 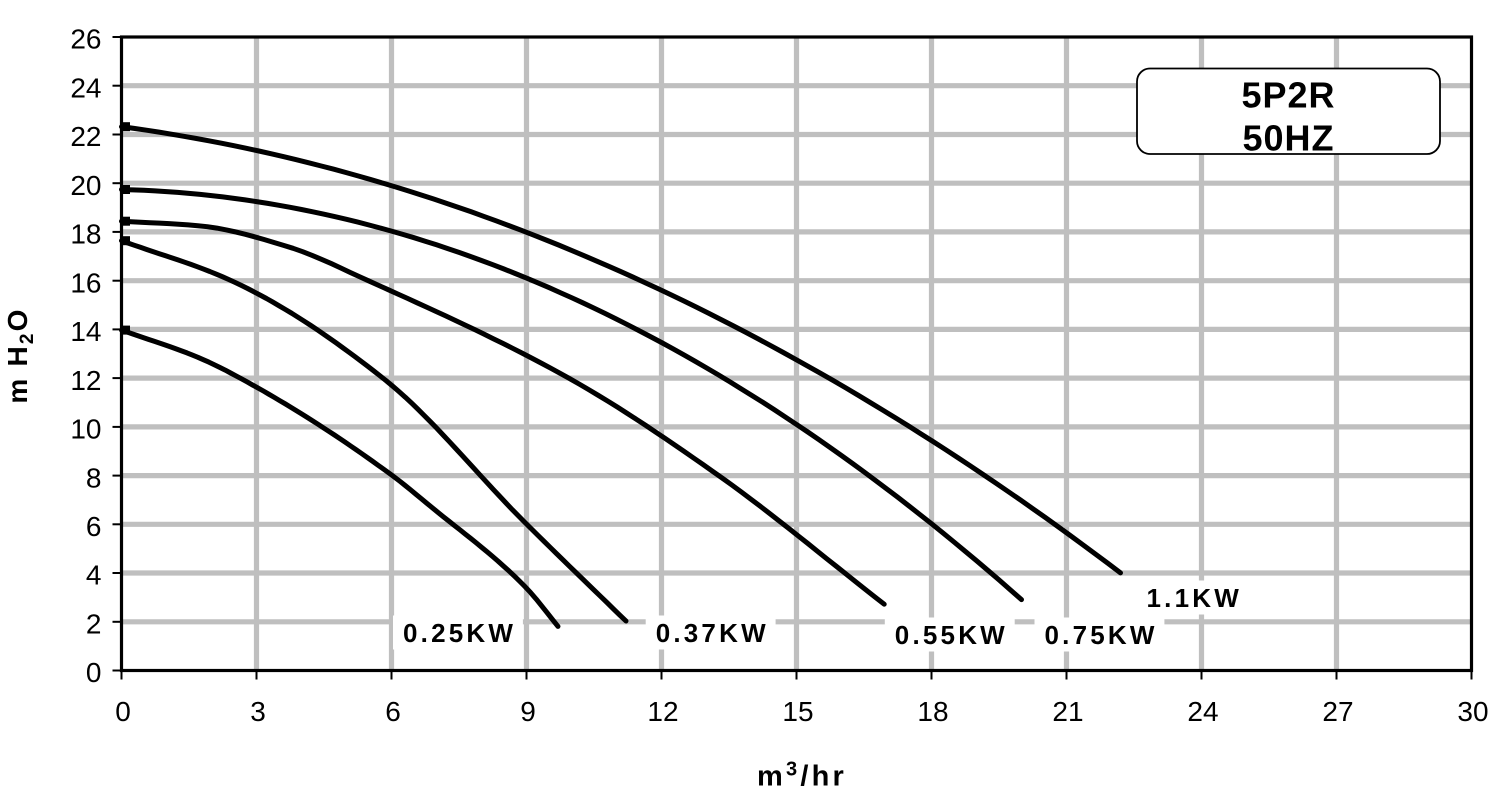 I want to click on svg-text: 10, so click(x=85, y=429).